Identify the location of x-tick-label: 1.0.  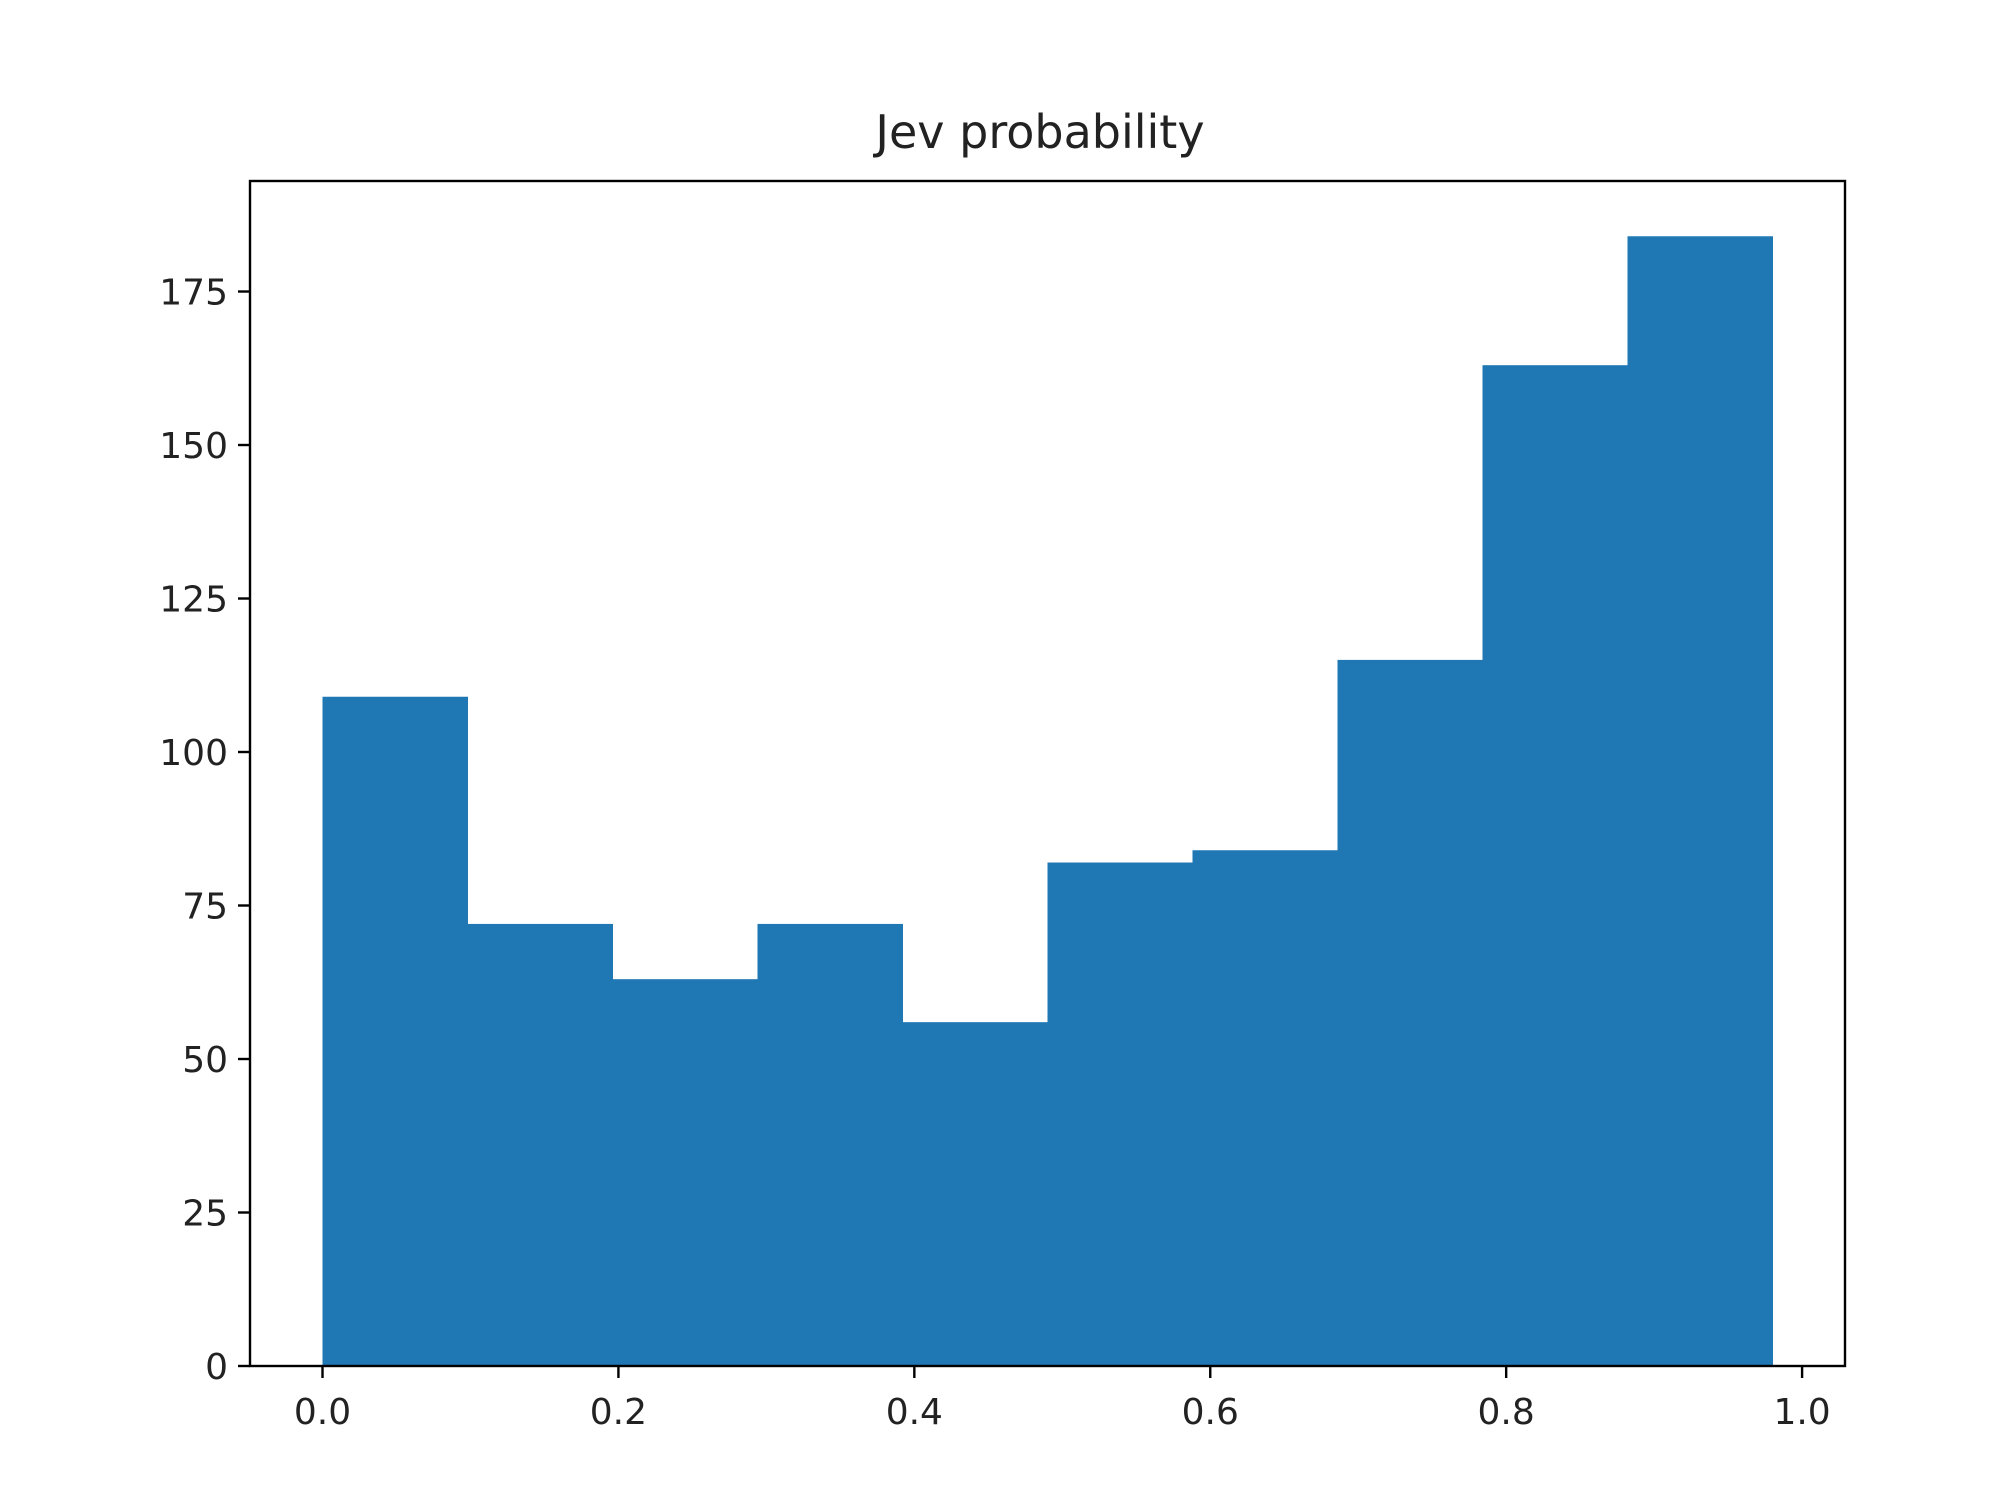
(1801, 1412).